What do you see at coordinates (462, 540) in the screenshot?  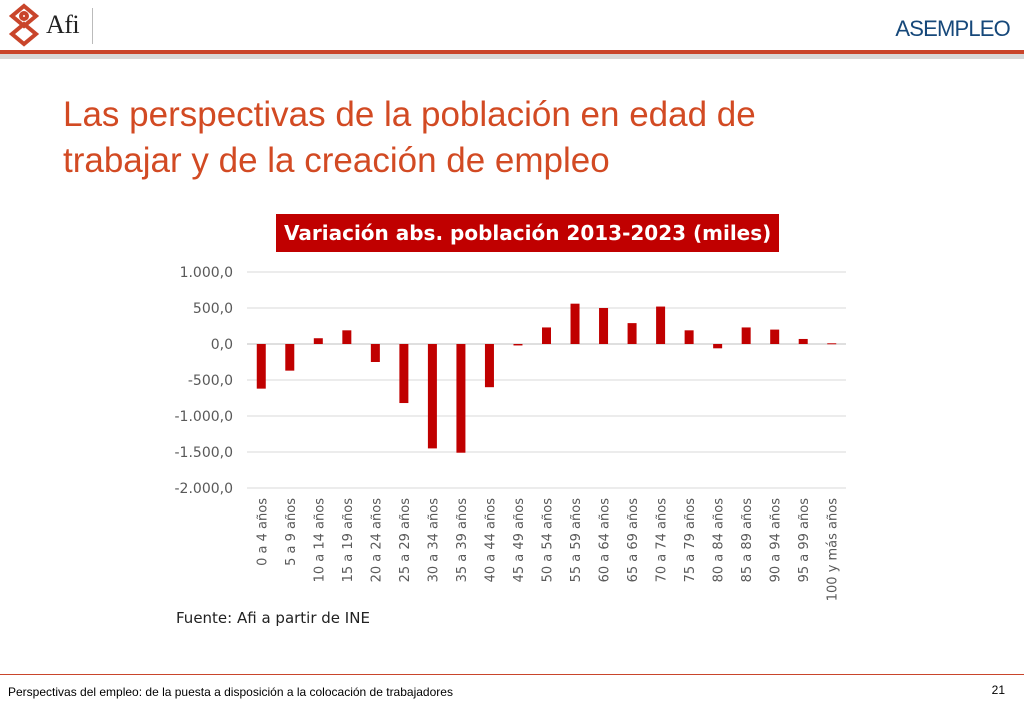 I see `x-tick-label: 35 a 39 años` at bounding box center [462, 540].